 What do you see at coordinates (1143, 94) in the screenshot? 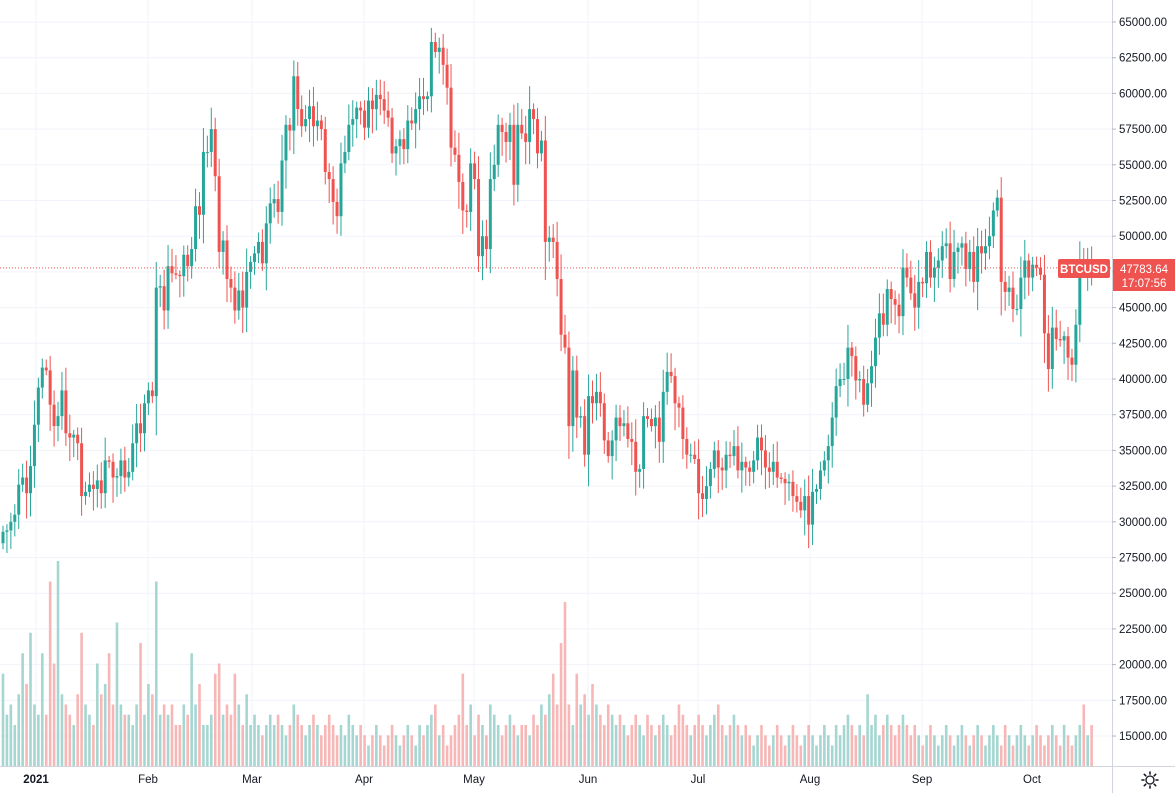
I see `price-tick-label: 60000.00` at bounding box center [1143, 94].